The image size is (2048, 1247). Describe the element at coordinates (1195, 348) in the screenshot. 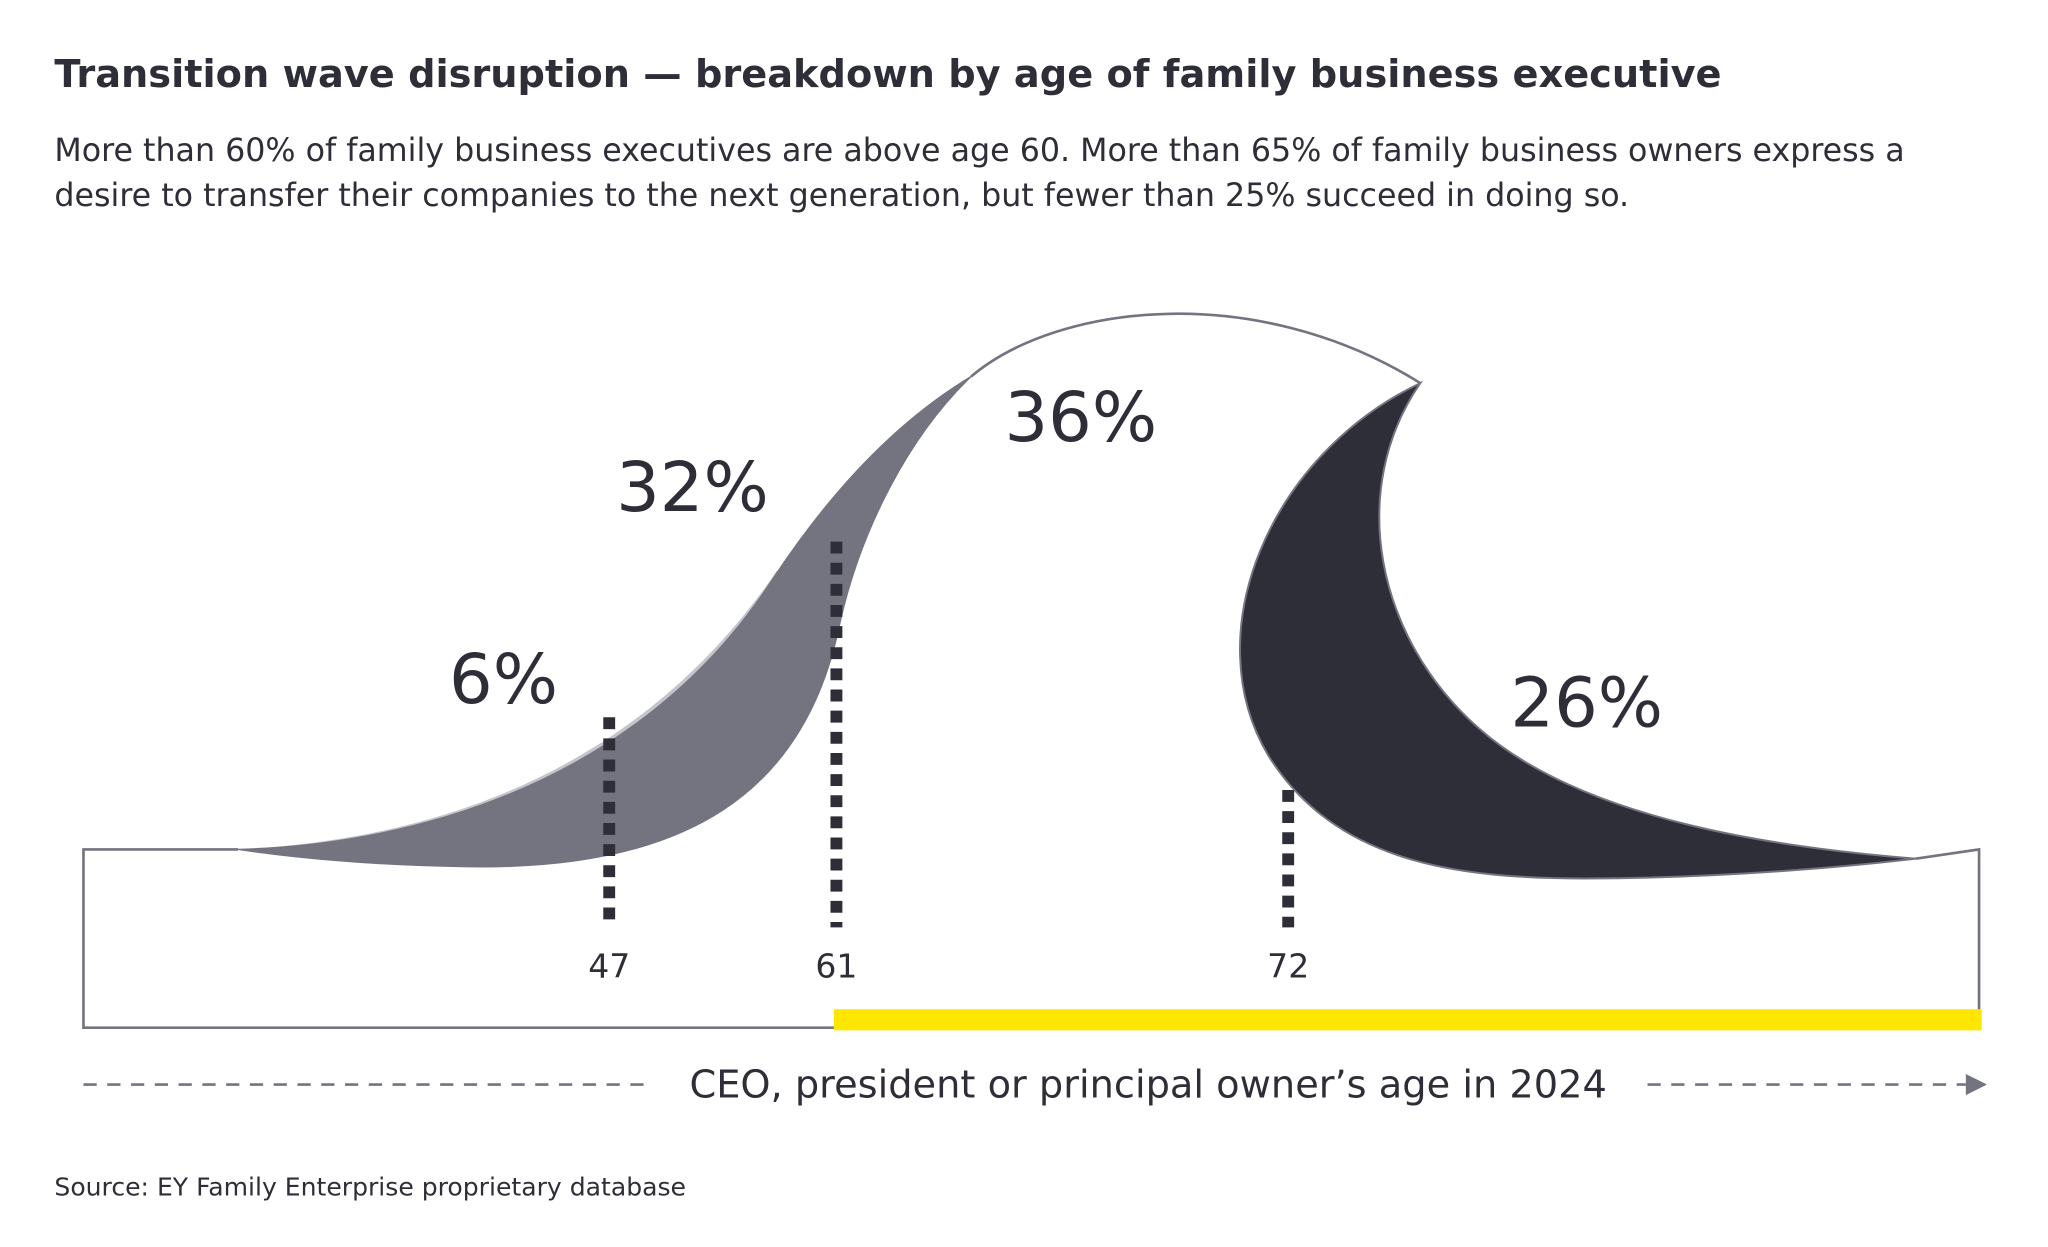

I see `wave-crest` at that location.